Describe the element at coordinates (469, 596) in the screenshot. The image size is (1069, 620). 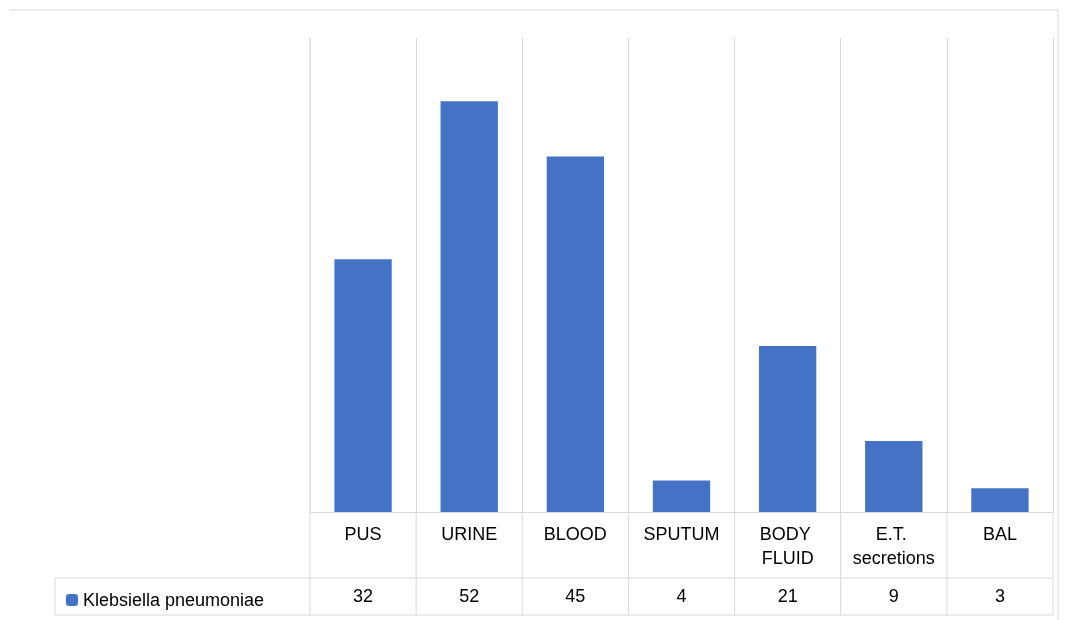
I see `data-label: 52` at that location.